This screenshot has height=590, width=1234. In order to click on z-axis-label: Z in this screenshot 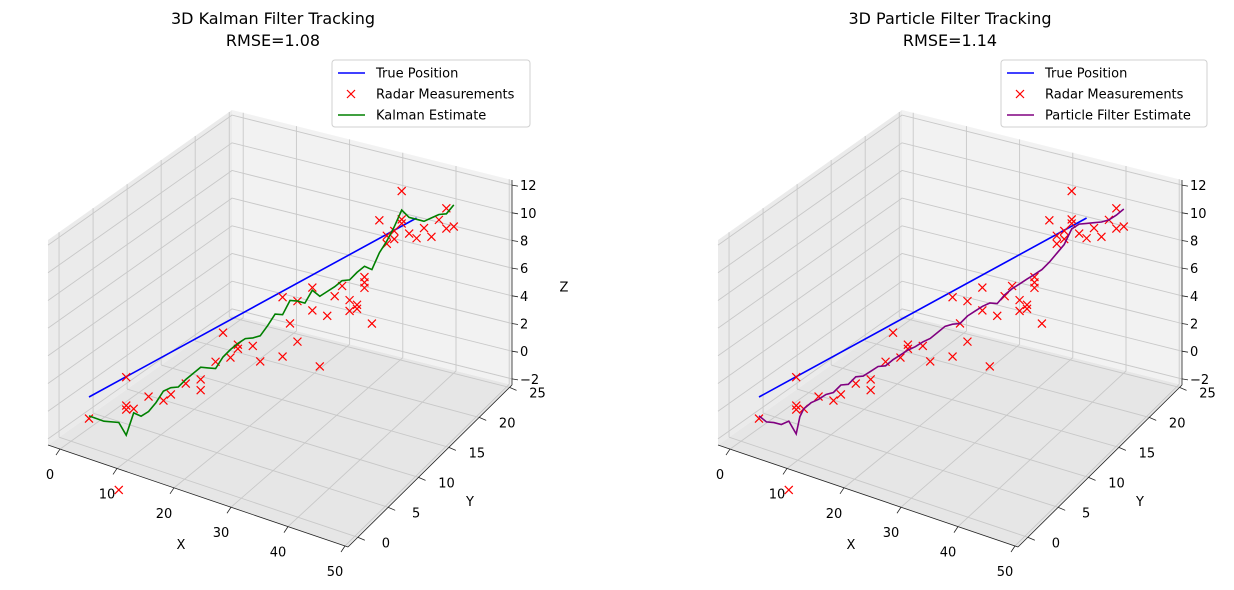, I will do `click(564, 288)`.